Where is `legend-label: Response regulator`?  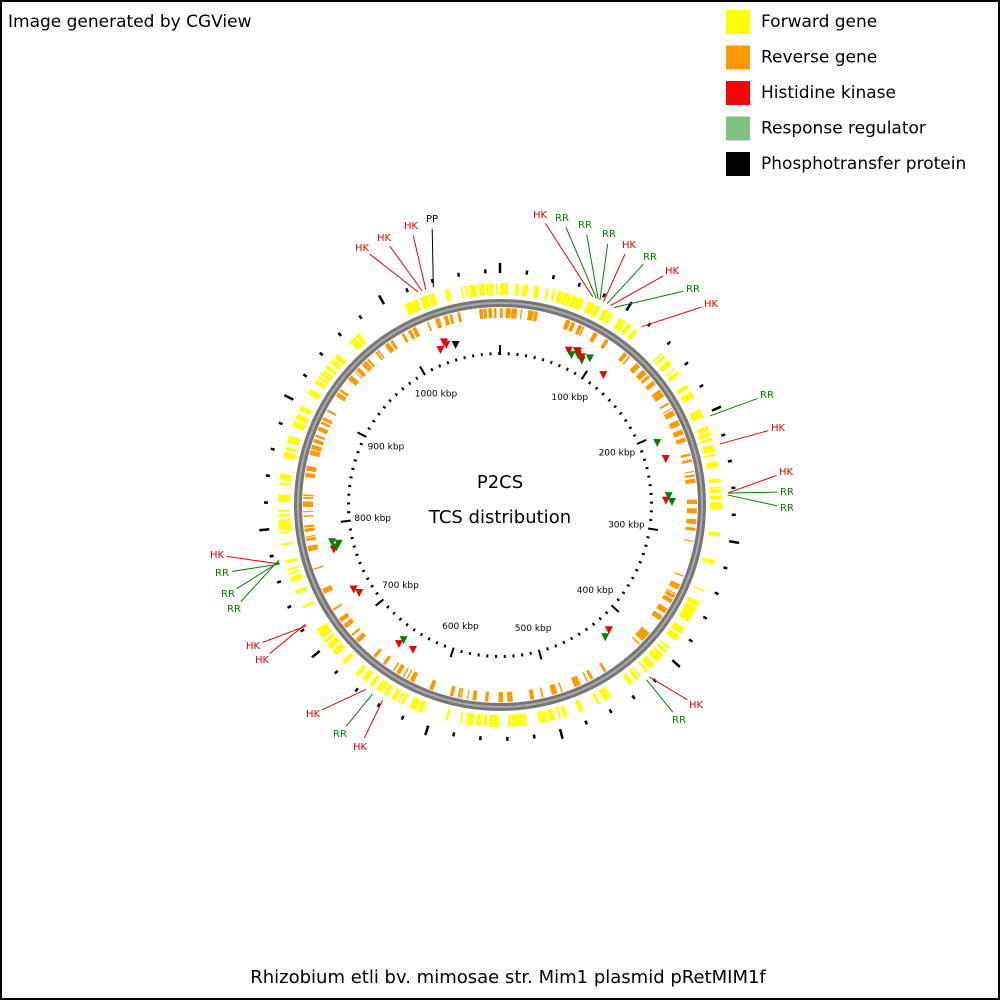 legend-label: Response regulator is located at coordinates (843, 129).